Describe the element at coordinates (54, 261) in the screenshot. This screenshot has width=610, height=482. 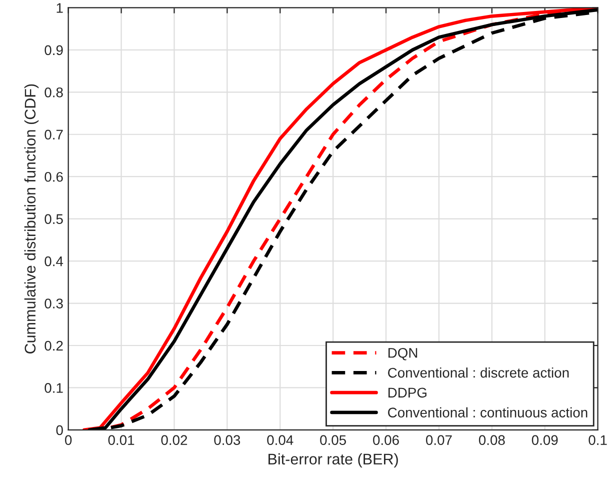
I see `y-tick-label: 0.4` at that location.